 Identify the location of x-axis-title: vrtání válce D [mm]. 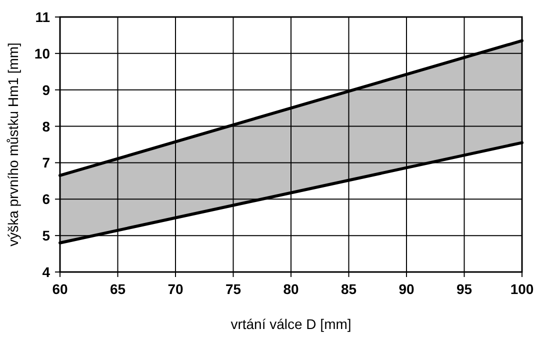
(291, 324).